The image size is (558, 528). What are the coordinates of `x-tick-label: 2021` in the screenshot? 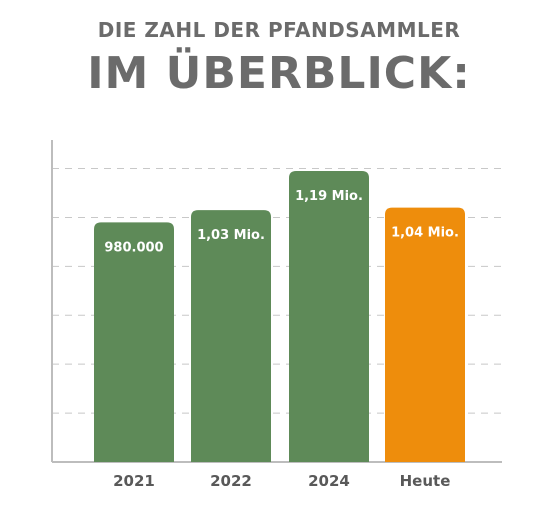 It's located at (134, 481).